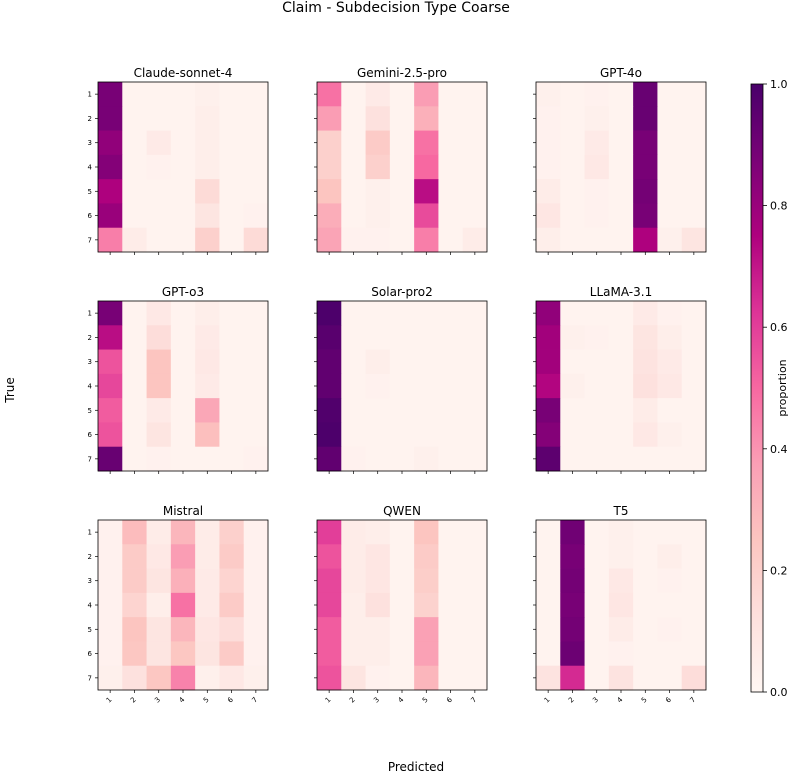 The width and height of the screenshot is (793, 777). What do you see at coordinates (757, 388) in the screenshot?
I see `colorbar-bar` at bounding box center [757, 388].